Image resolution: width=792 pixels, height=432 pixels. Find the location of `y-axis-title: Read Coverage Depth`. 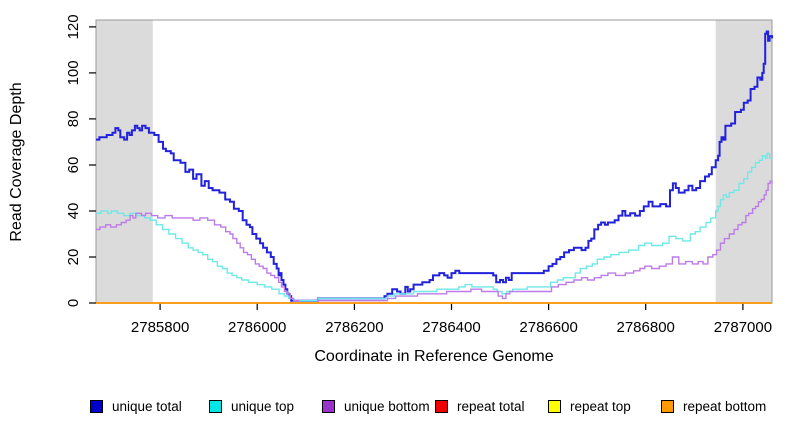

y-axis-title: Read Coverage Depth is located at coordinates (16, 162).